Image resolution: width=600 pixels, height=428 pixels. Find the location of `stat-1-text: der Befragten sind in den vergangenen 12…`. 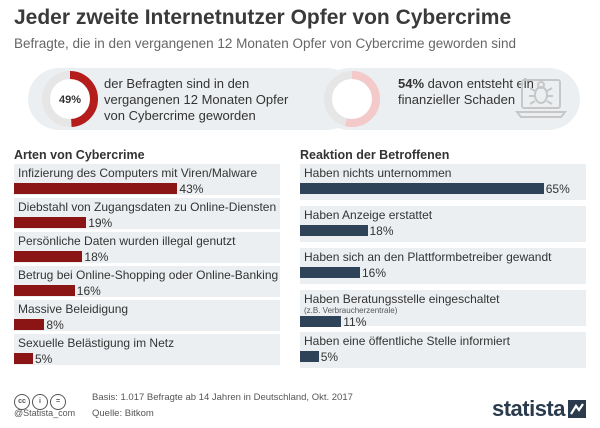

stat-1-text: der Befragten sind in den vergangenen 12… is located at coordinates (196, 99).